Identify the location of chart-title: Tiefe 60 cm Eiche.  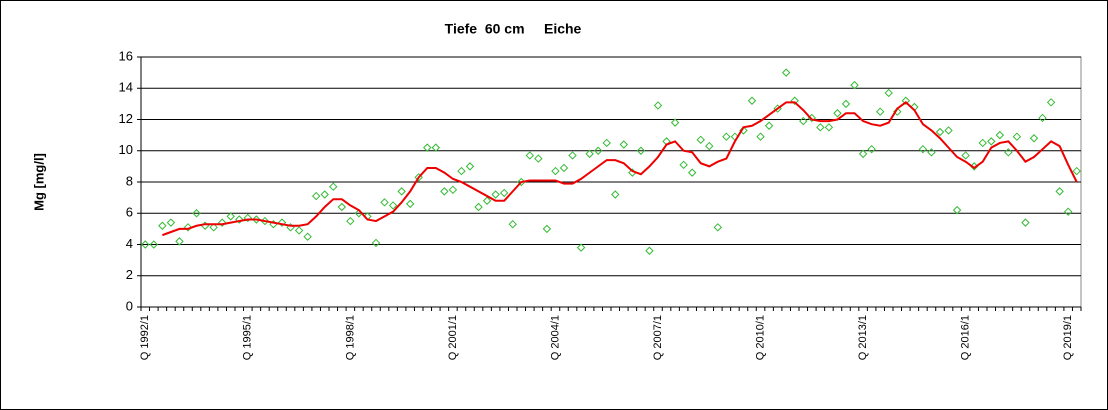
(513, 29).